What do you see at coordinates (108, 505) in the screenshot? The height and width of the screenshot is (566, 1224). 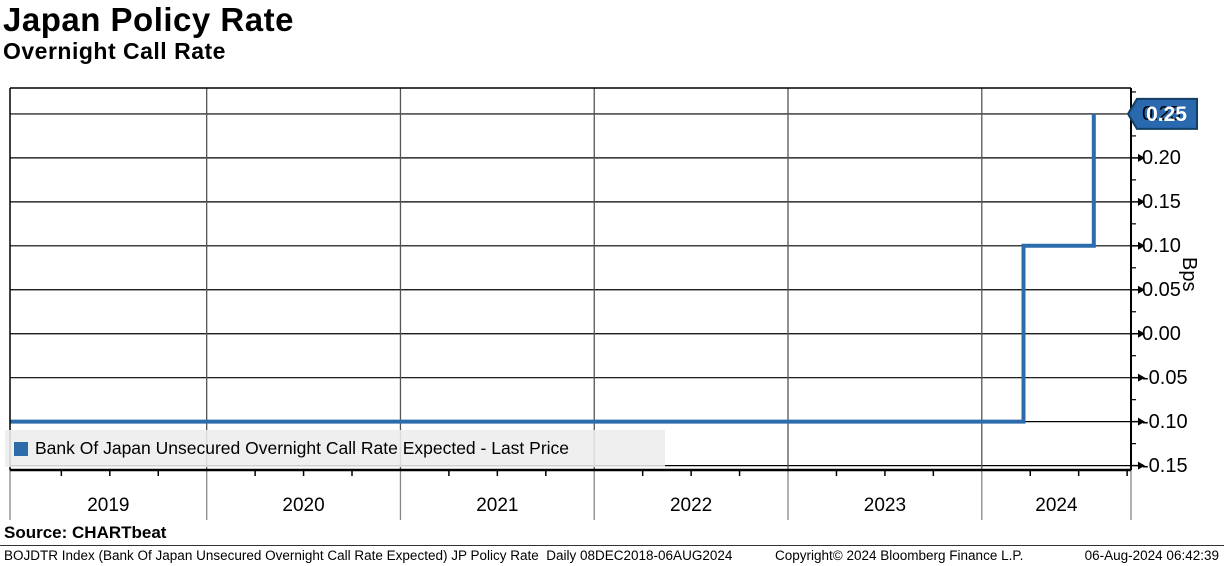 I see `x-axis-year-label: 2019` at bounding box center [108, 505].